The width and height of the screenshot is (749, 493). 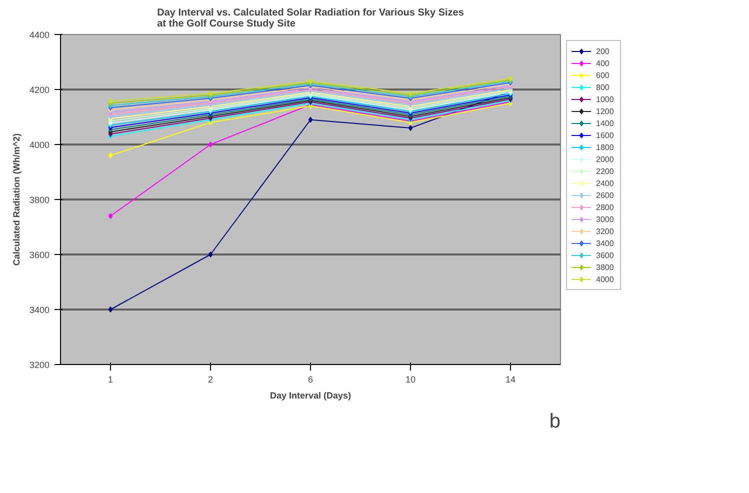 What do you see at coordinates (39, 145) in the screenshot?
I see `y-tick-label: 4000` at bounding box center [39, 145].